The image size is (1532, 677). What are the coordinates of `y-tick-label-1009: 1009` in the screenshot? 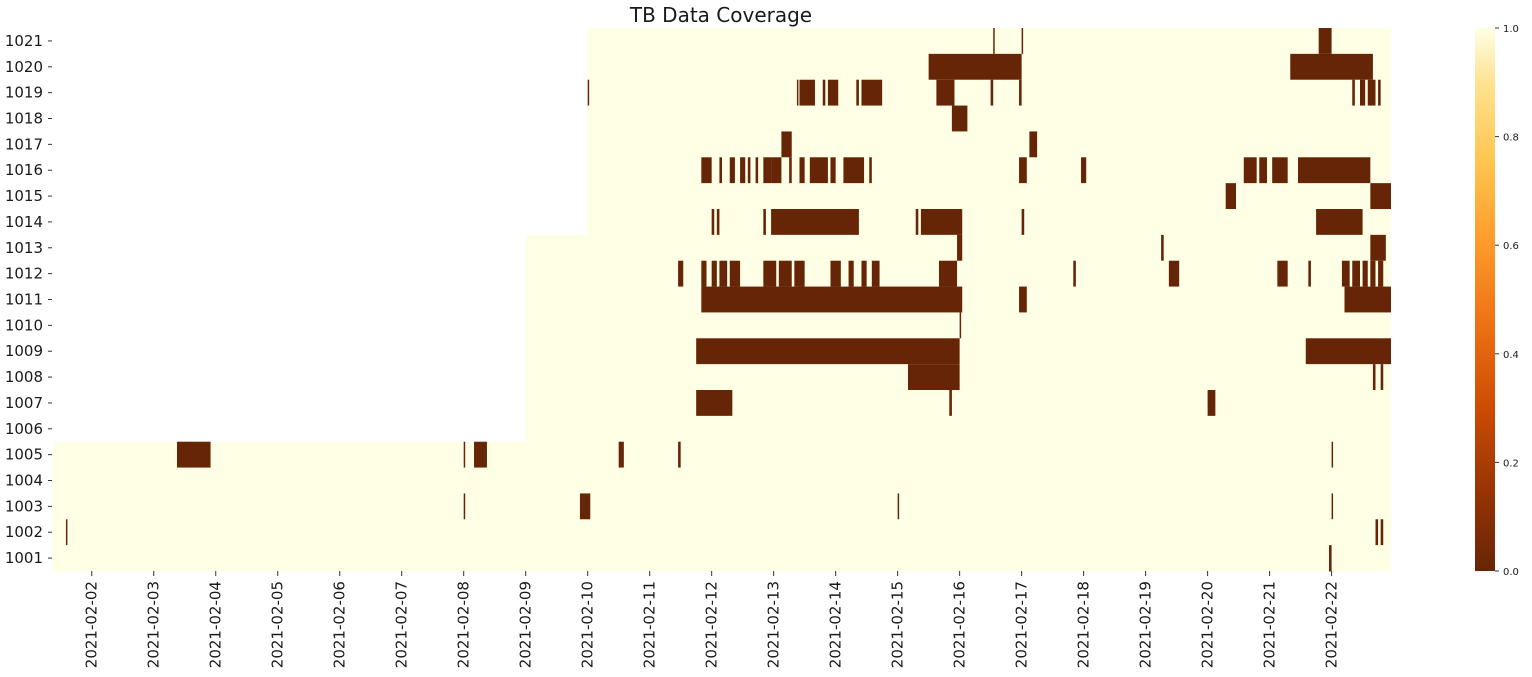 It's located at (24, 351).